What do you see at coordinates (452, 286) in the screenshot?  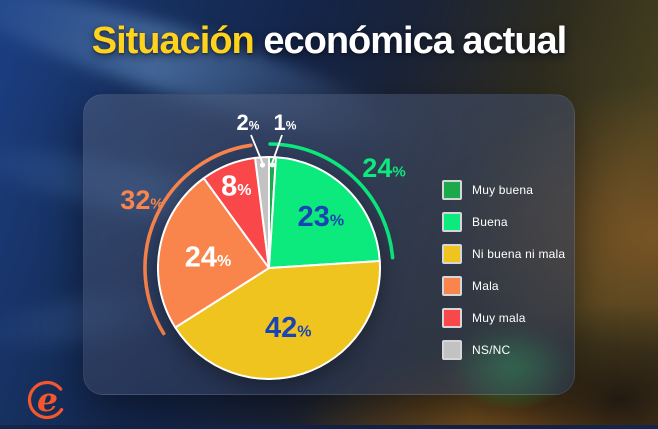 I see `legend-swatch-mala` at bounding box center [452, 286].